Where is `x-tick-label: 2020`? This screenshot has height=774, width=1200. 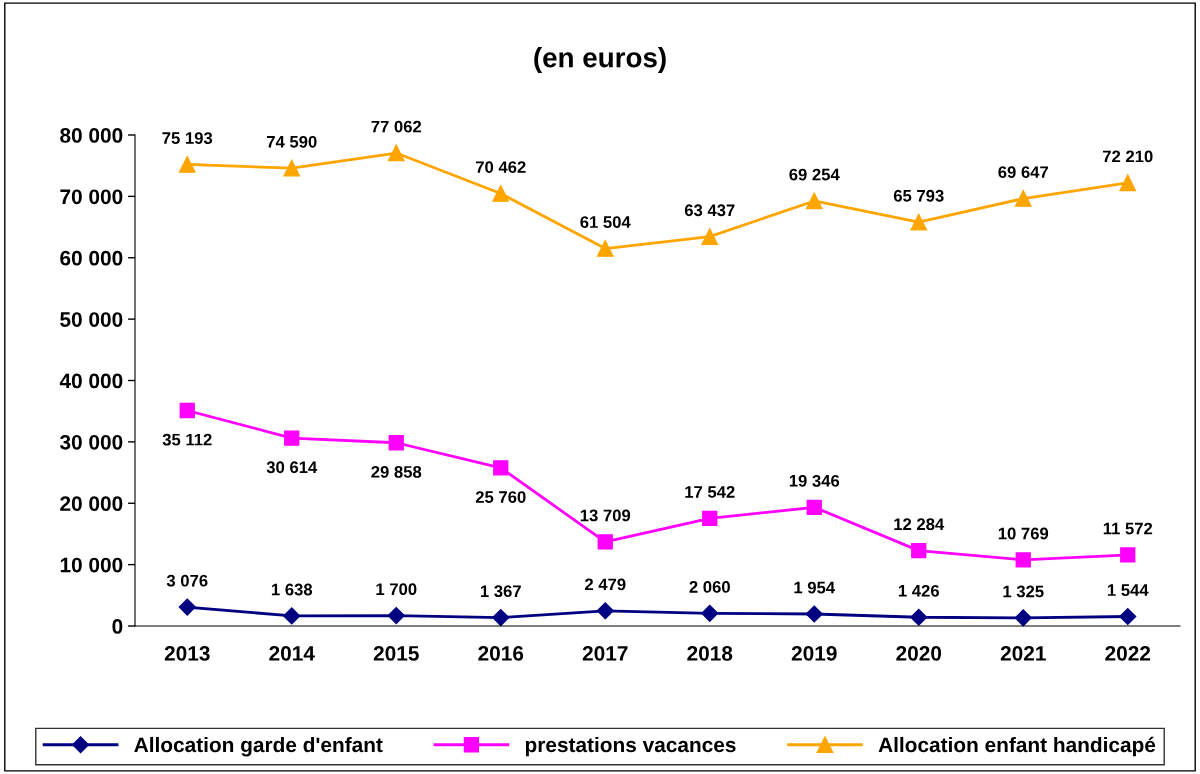
x-tick-label: 2020 is located at coordinates (919, 653).